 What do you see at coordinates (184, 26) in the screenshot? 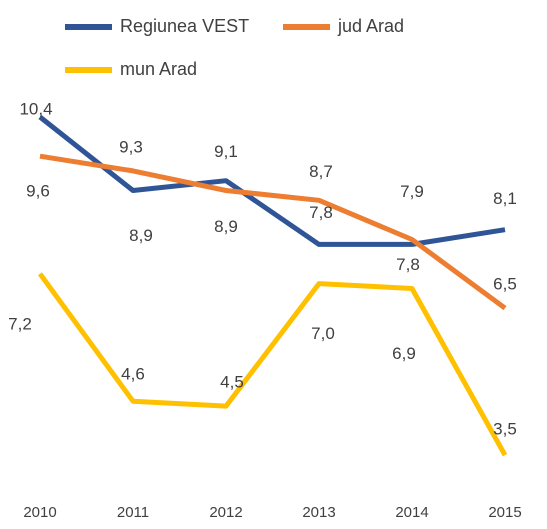
I see `legend-label: Regiunea VEST` at bounding box center [184, 26].